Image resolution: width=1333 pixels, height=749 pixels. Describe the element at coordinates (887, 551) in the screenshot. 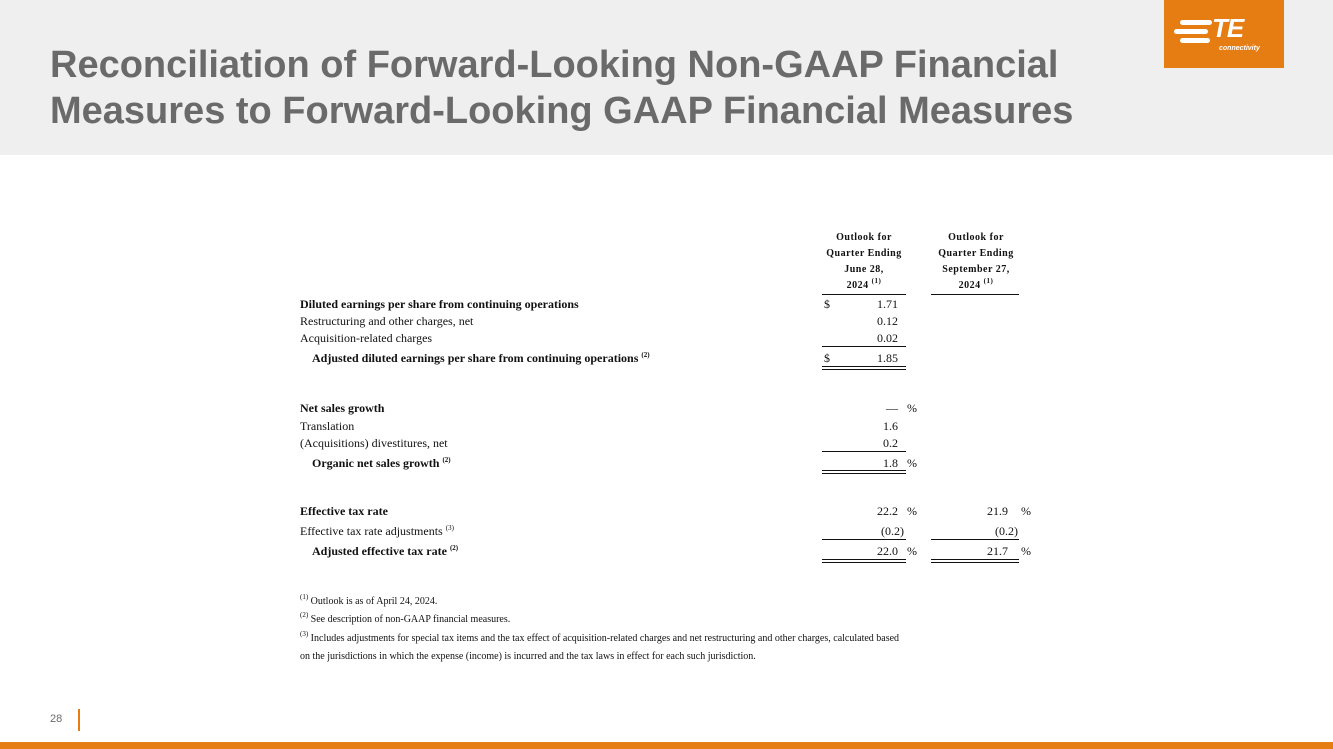

I see `value-adjusted-tax-q2: 22.0` at that location.